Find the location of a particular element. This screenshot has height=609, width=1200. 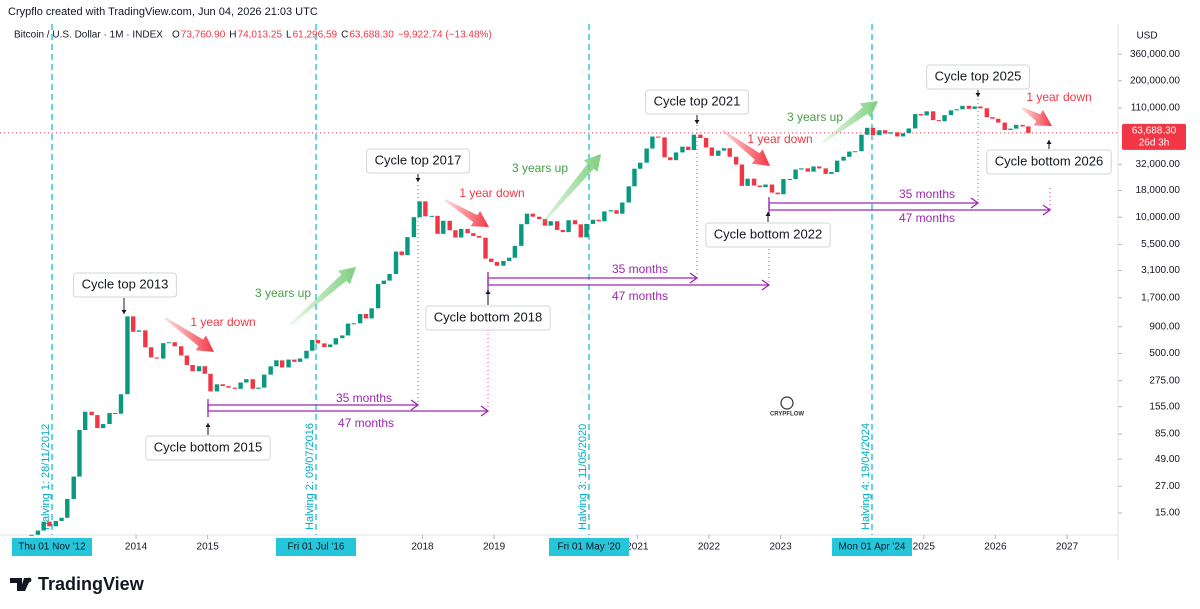

ohlc-value: 73,760.90 is located at coordinates (203, 35).